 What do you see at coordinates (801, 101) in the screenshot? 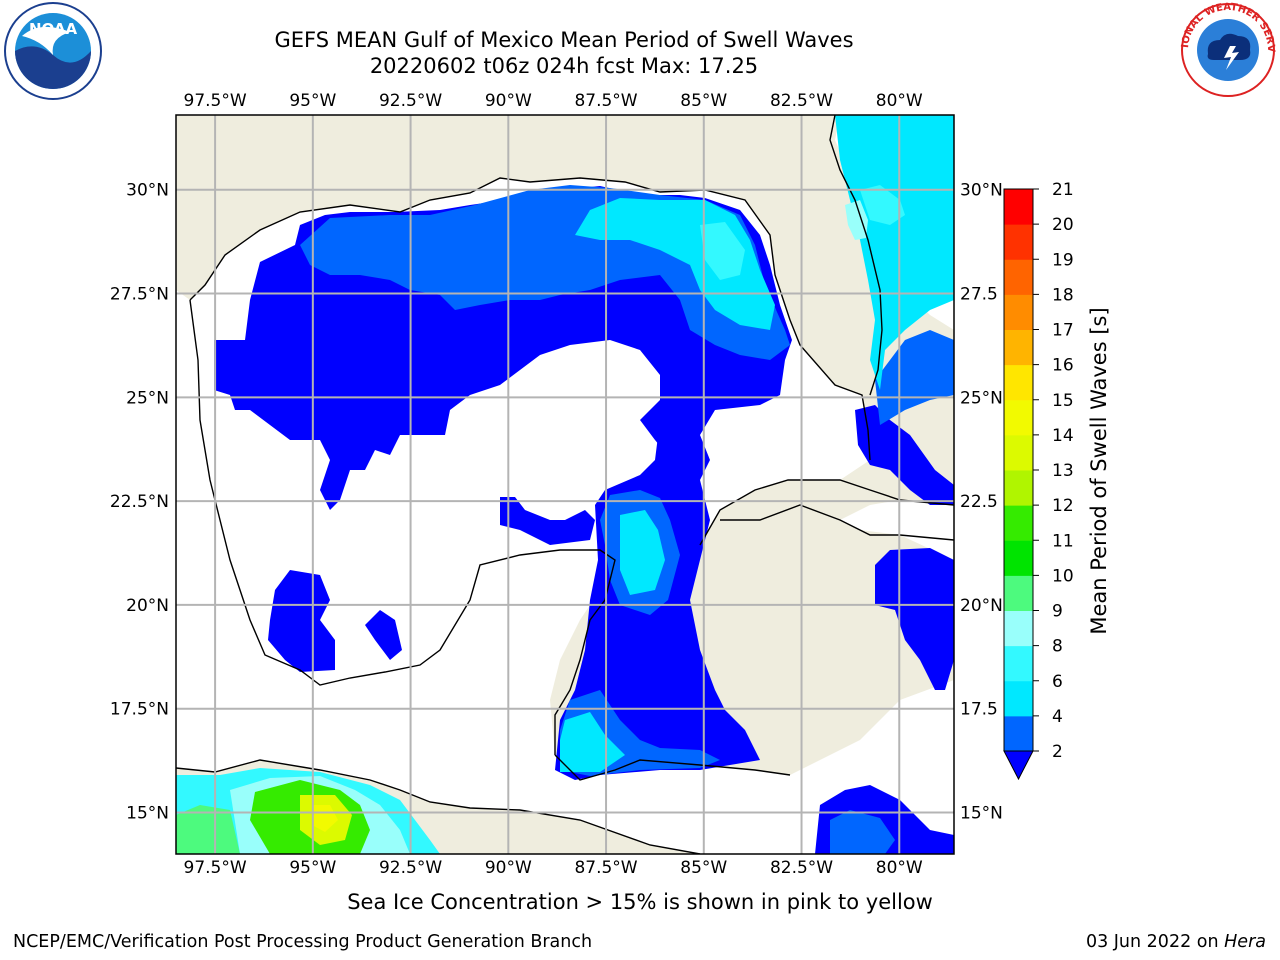
I see `lon-label-top: 82.5°W` at bounding box center [801, 101].